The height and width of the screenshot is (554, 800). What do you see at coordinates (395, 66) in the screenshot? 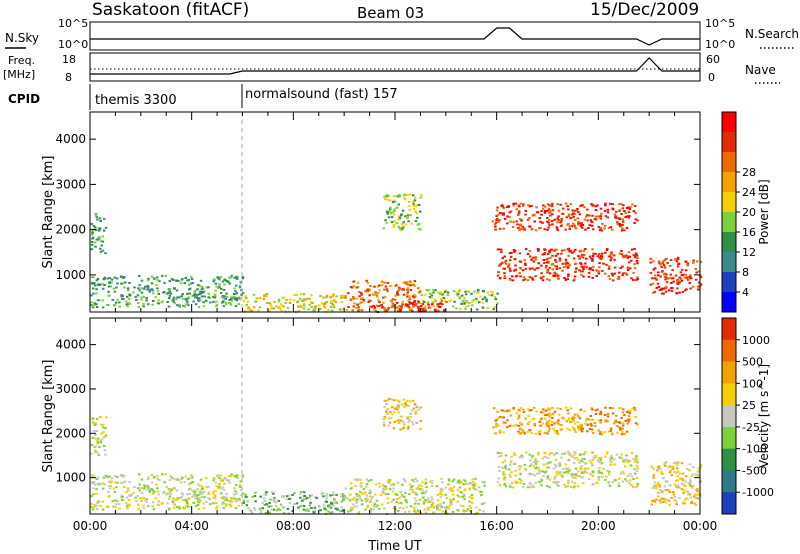
I see `freq-series-line` at bounding box center [395, 66].